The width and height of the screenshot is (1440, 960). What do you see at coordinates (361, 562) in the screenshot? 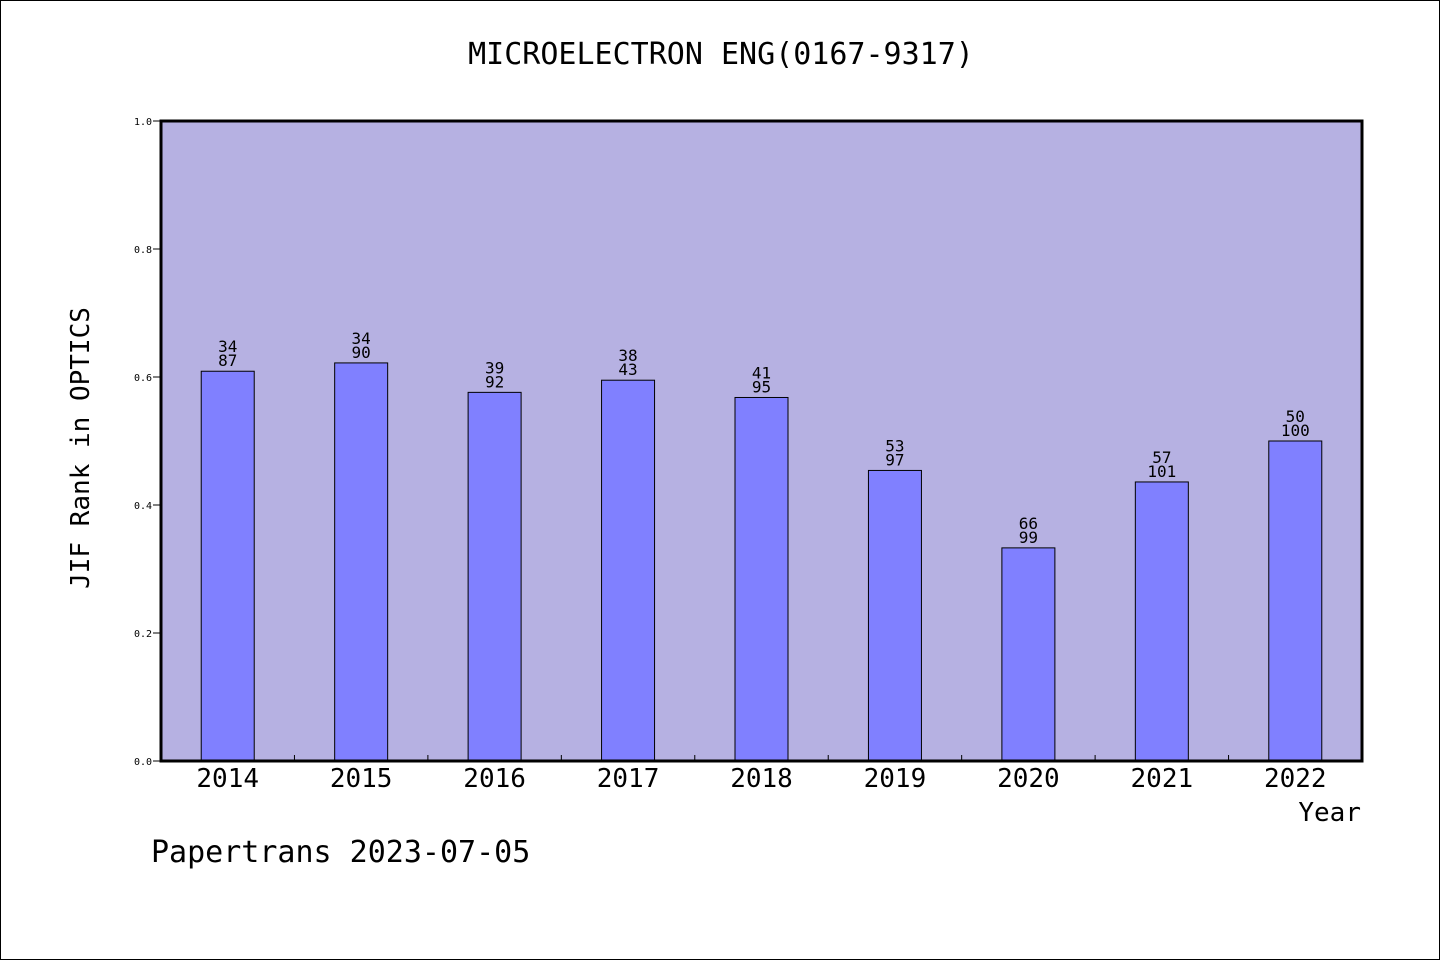
I see `bar-2015` at bounding box center [361, 562].